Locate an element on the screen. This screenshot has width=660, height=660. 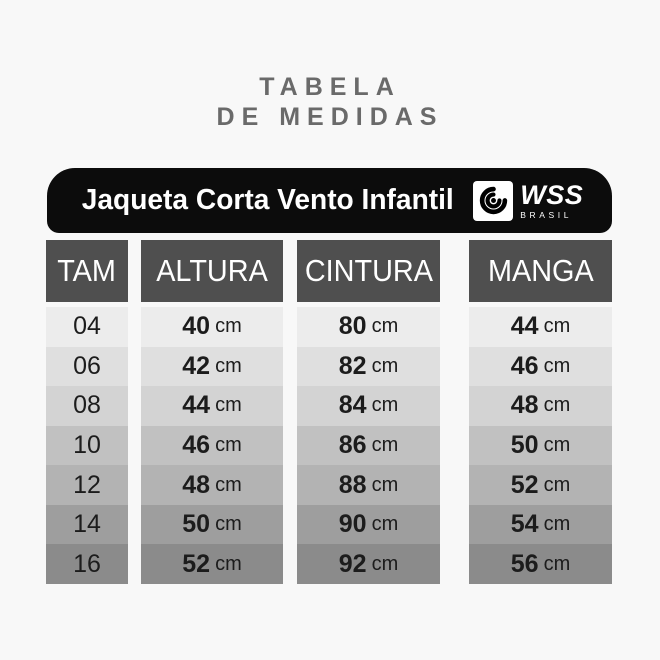
column-header-altura-label: ALTURA is located at coordinates (212, 270).